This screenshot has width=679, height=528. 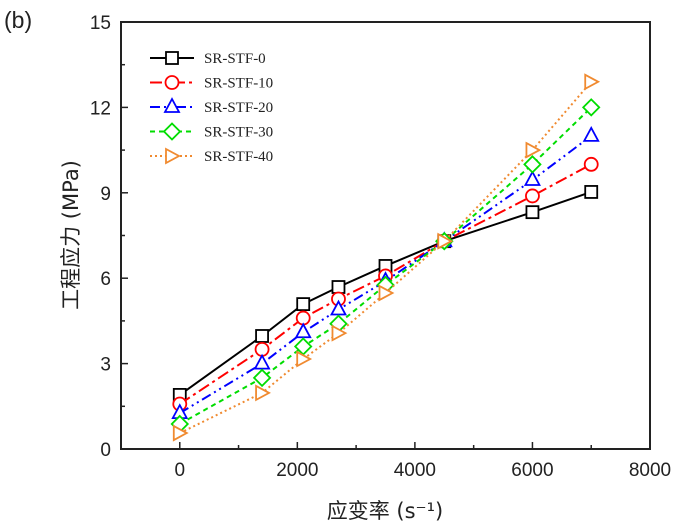 What do you see at coordinates (105, 450) in the screenshot?
I see `y-tick-label: 0` at bounding box center [105, 450].